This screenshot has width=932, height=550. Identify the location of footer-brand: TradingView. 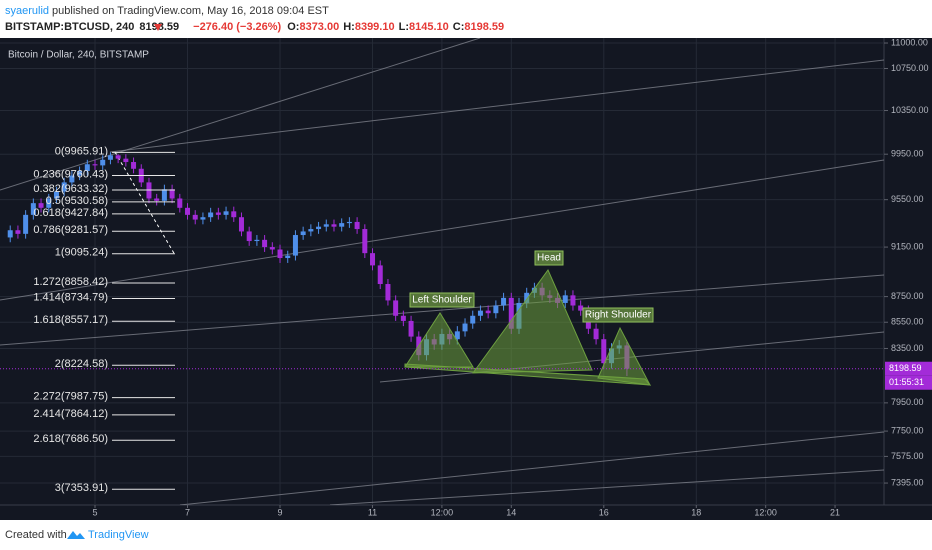
(118, 535).